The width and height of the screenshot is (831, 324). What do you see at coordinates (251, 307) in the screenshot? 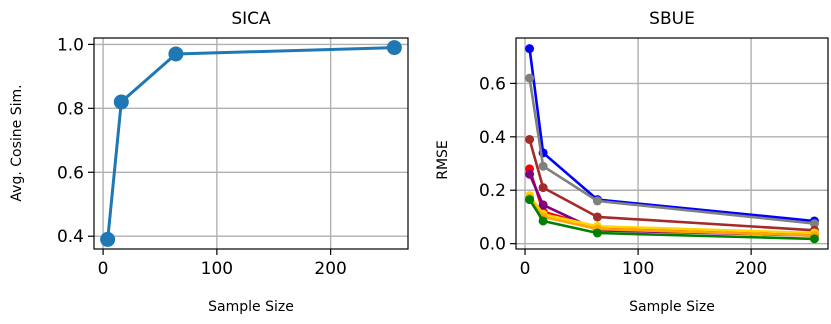
I see `sica-x-axis-label: Sample Size` at bounding box center [251, 307].